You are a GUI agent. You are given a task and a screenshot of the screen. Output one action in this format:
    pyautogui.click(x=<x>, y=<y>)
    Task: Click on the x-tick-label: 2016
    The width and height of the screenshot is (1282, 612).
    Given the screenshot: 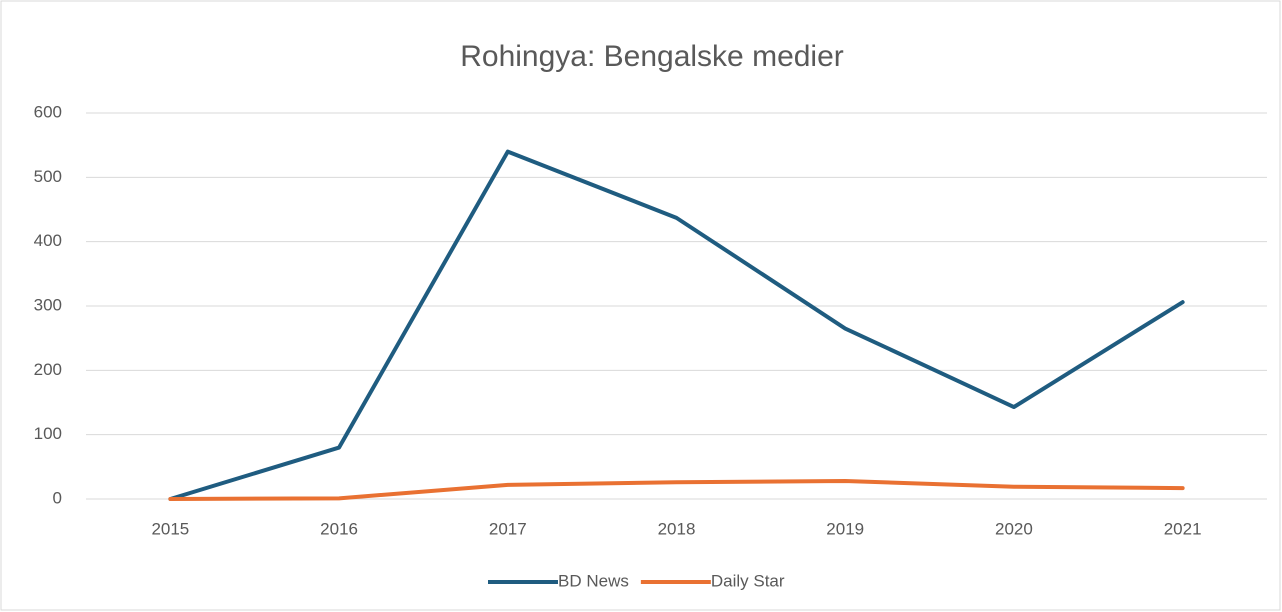 What is the action you would take?
    pyautogui.click(x=339, y=528)
    